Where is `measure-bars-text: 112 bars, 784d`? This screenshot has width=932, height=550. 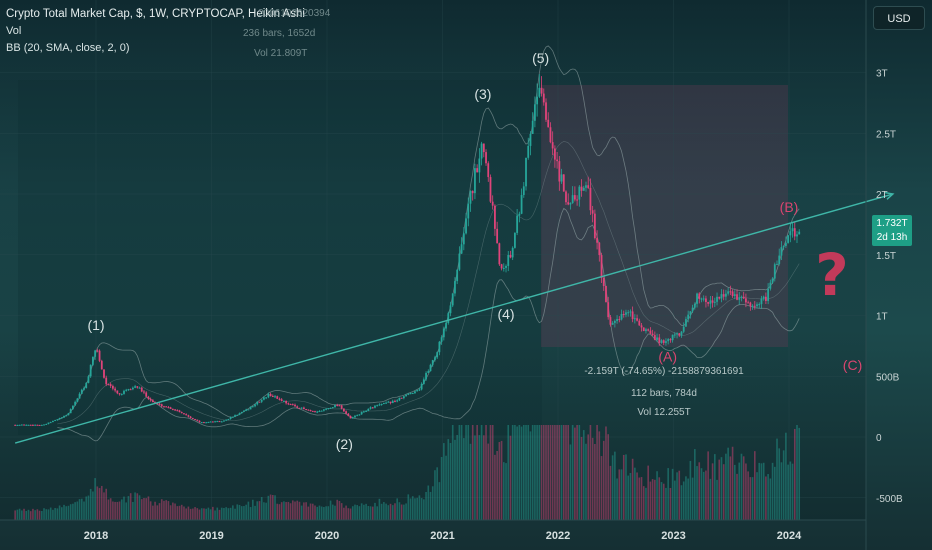 measure-bars-text: 112 bars, 784d is located at coordinates (664, 393).